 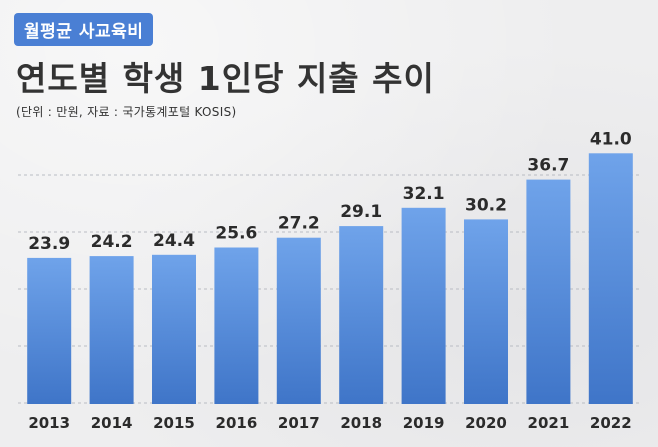 What do you see at coordinates (610, 278) in the screenshot?
I see `bar-2022` at bounding box center [610, 278].